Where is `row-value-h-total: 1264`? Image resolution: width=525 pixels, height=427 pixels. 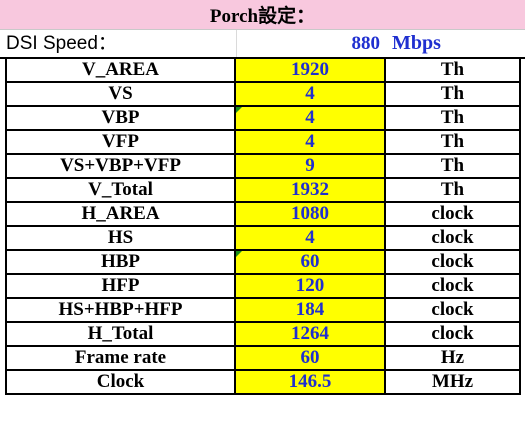 row-value-h-total: 1264 is located at coordinates (310, 334).